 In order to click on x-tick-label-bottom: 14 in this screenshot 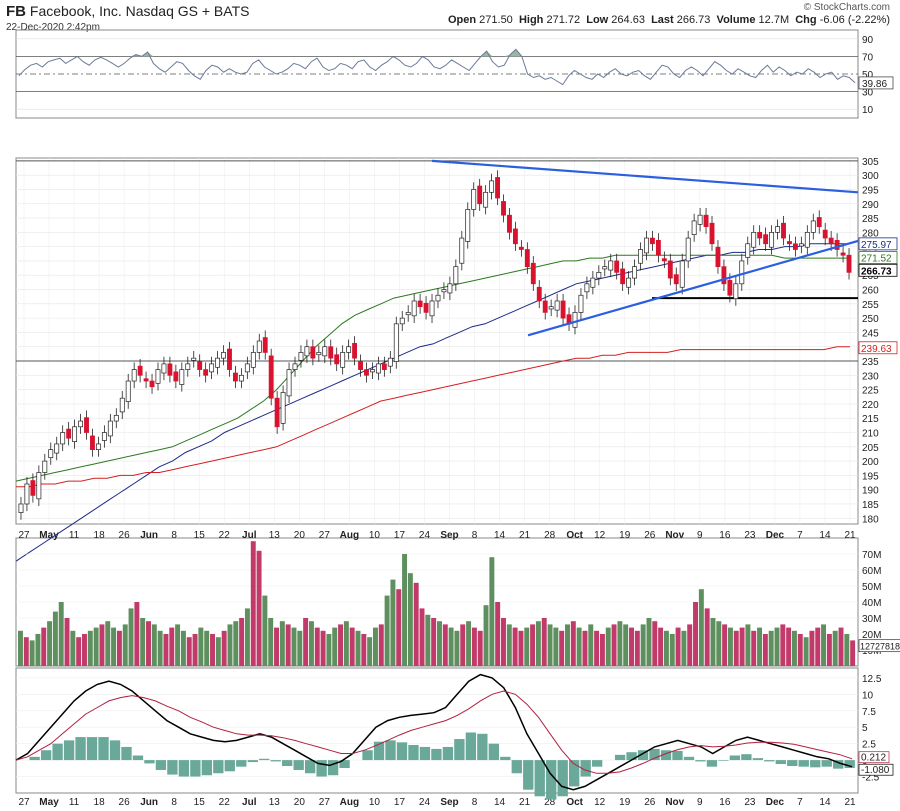, I will do `click(825, 802)`.